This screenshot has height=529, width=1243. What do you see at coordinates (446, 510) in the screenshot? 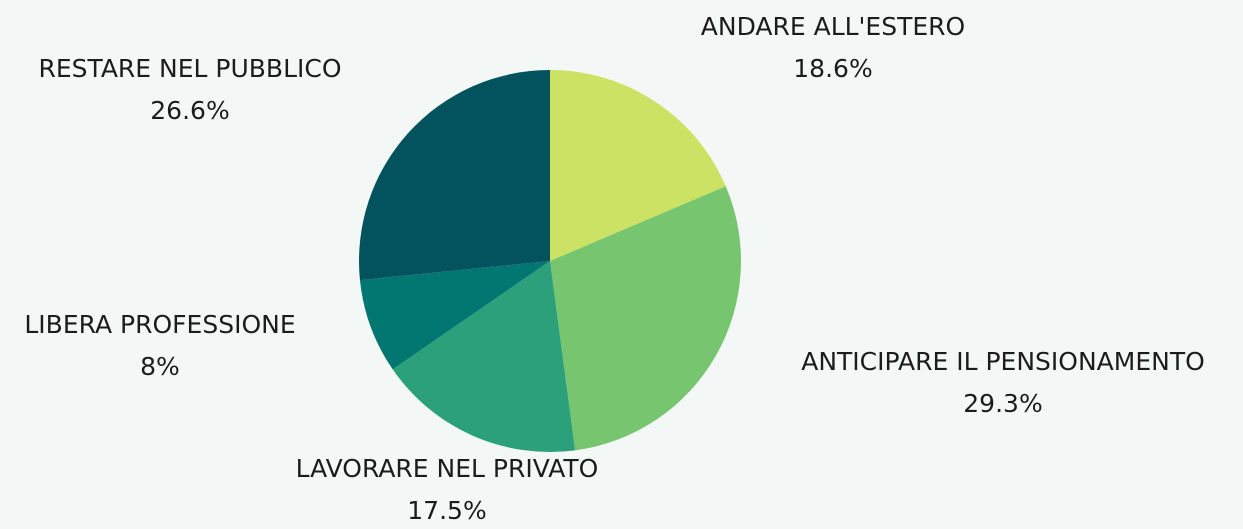
I see `slice-value: 17.5%` at bounding box center [446, 510].